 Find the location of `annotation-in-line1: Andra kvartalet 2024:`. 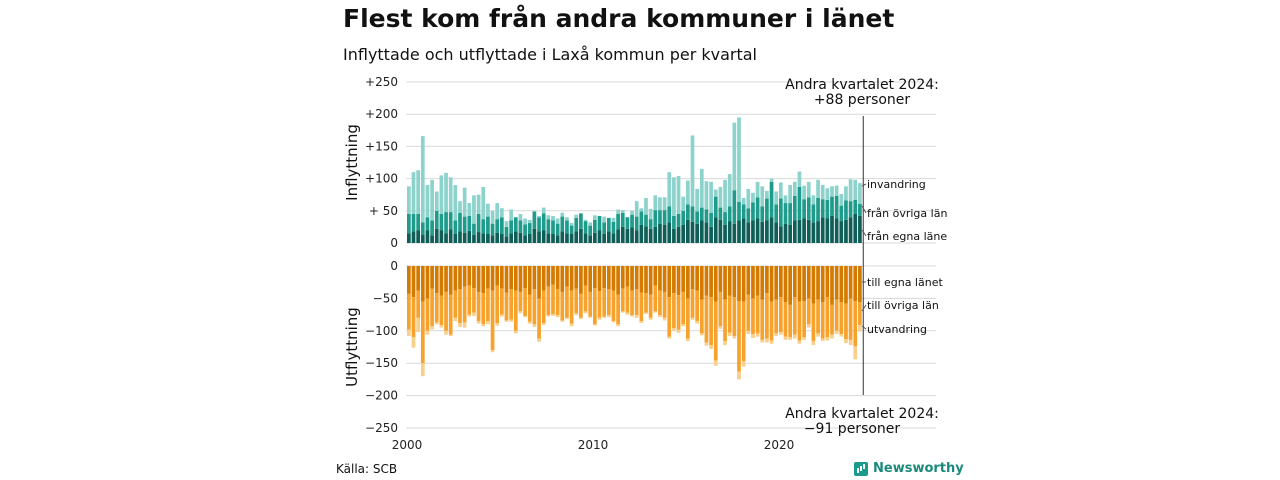

annotation-in-line1: Andra kvartalet 2024: is located at coordinates (862, 85).